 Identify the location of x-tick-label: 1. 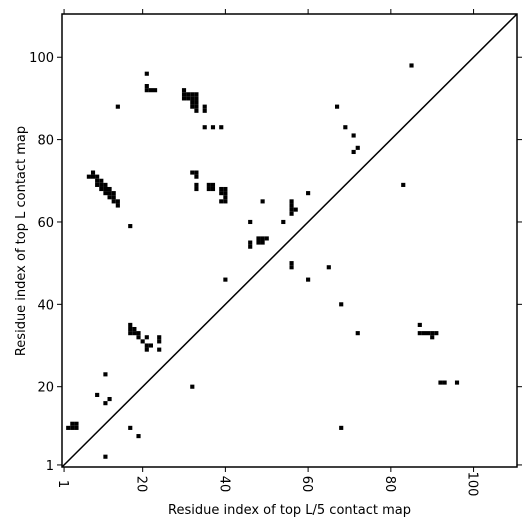
(62, 484).